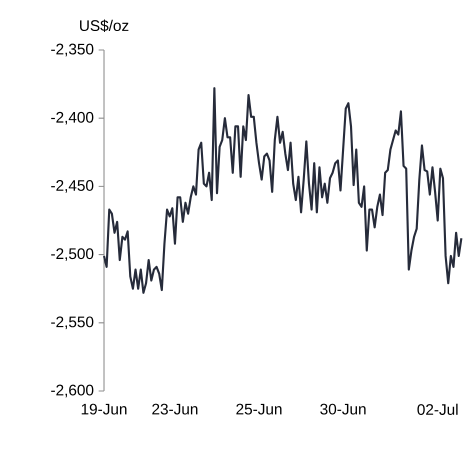 Image resolution: width=472 pixels, height=468 pixels. Describe the element at coordinates (104, 26) in the screenshot. I see `y-axis-title: US$/oz` at that location.